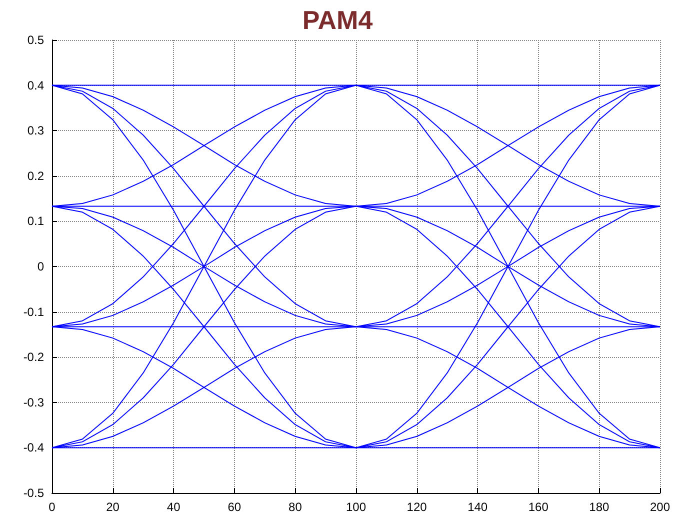 This screenshot has width=675, height=515. What do you see at coordinates (40, 267) in the screenshot?
I see `y-tick-label: 0` at bounding box center [40, 267].